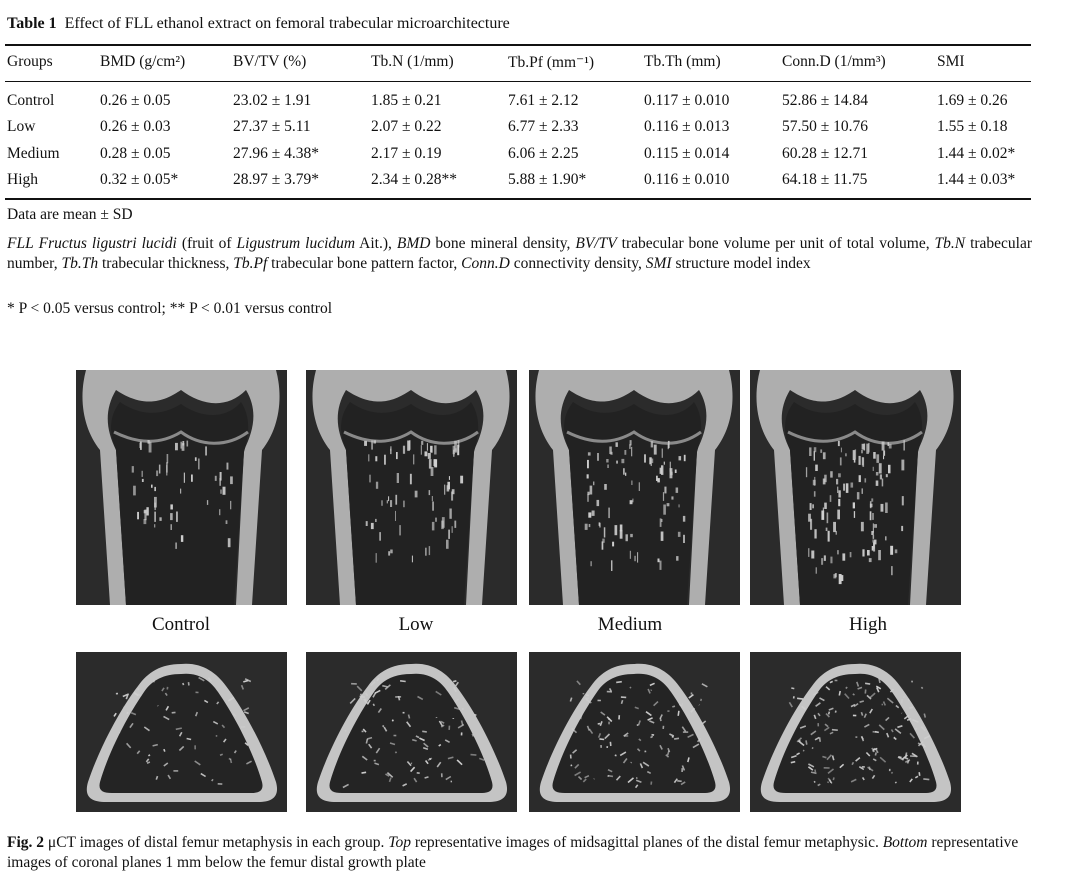 The image size is (1079, 891). Describe the element at coordinates (206, 243) in the screenshot. I see `abbr-extra: (fruit of` at that location.